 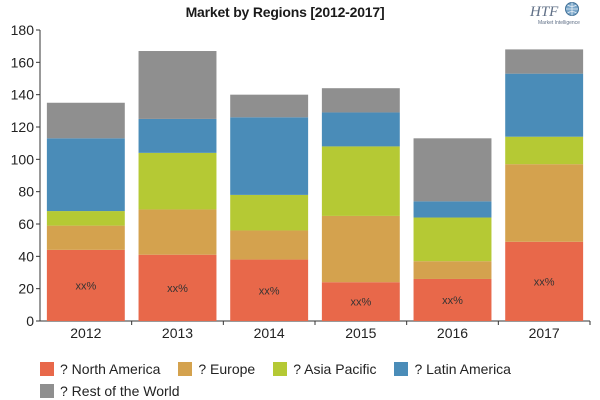 I want to click on y-tick-label: 0, so click(x=30, y=321).